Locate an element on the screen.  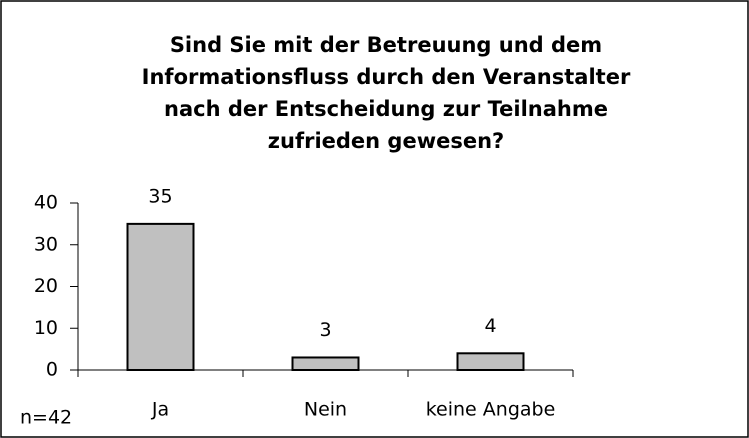
y-tick-label: 40 is located at coordinates (46, 203).